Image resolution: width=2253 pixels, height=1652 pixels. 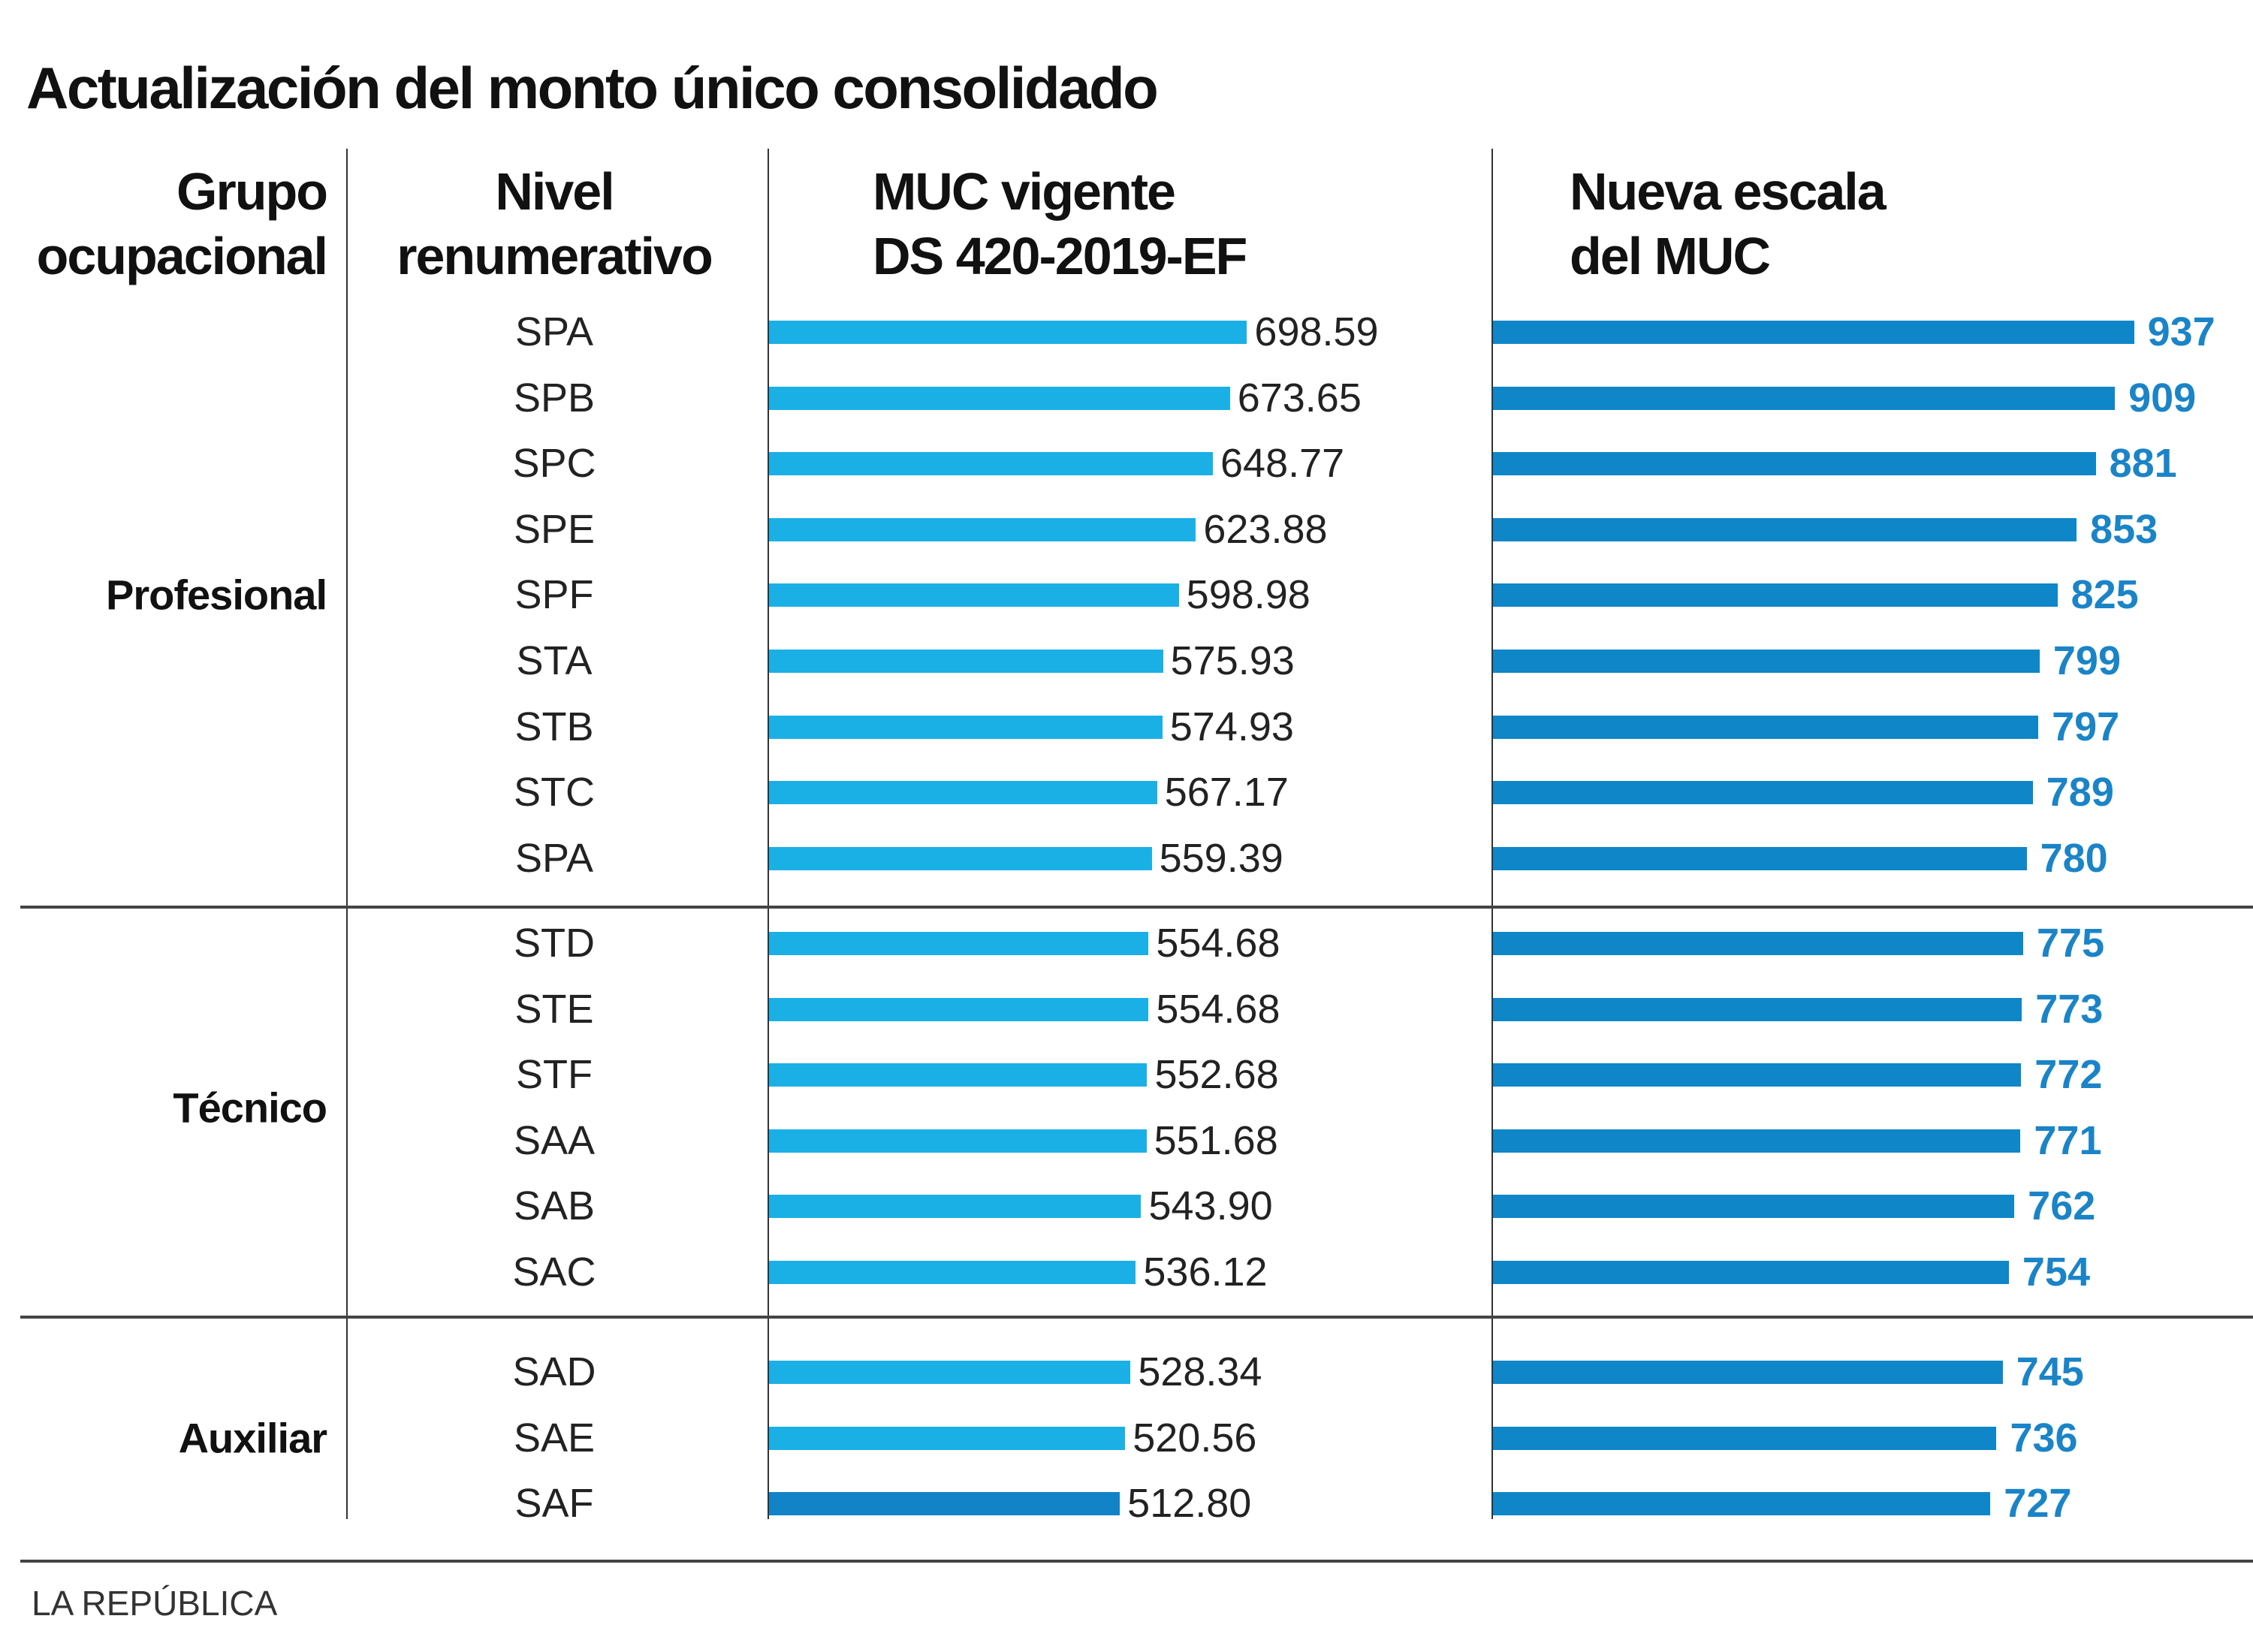 I want to click on muc-vigente-value: 520.56, so click(x=1195, y=1438).